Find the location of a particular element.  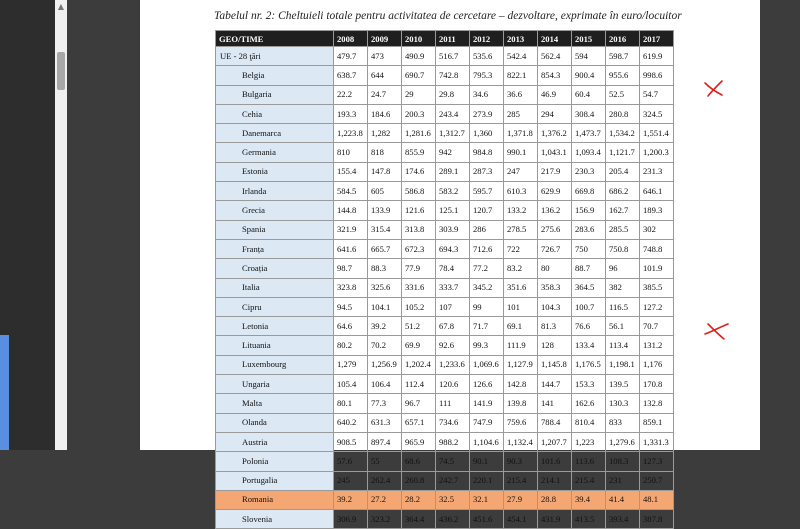

country-cell: UE - 28 ţări is located at coordinates (274, 56).